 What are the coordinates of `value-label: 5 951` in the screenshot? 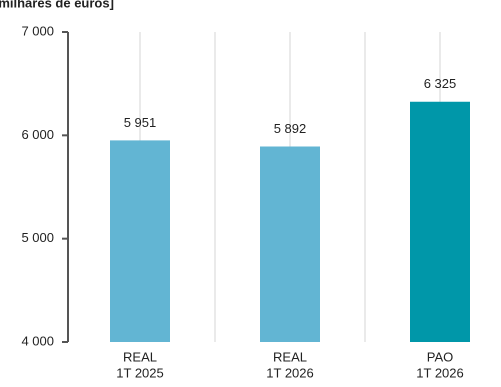 It's located at (140, 122).